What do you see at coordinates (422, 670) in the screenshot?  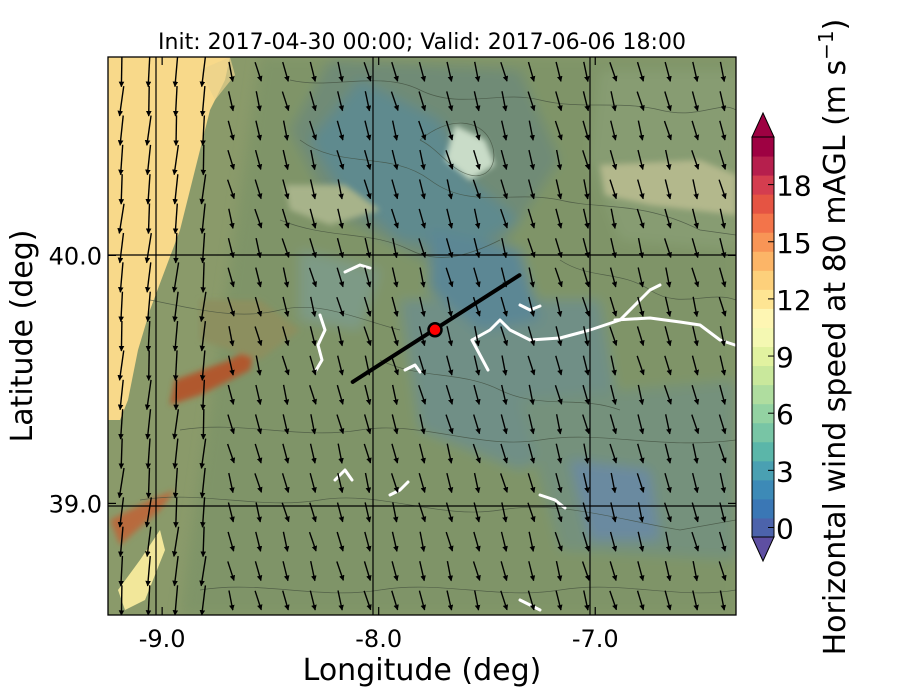 I see `x-axis-label: Longitude (deg)` at bounding box center [422, 670].